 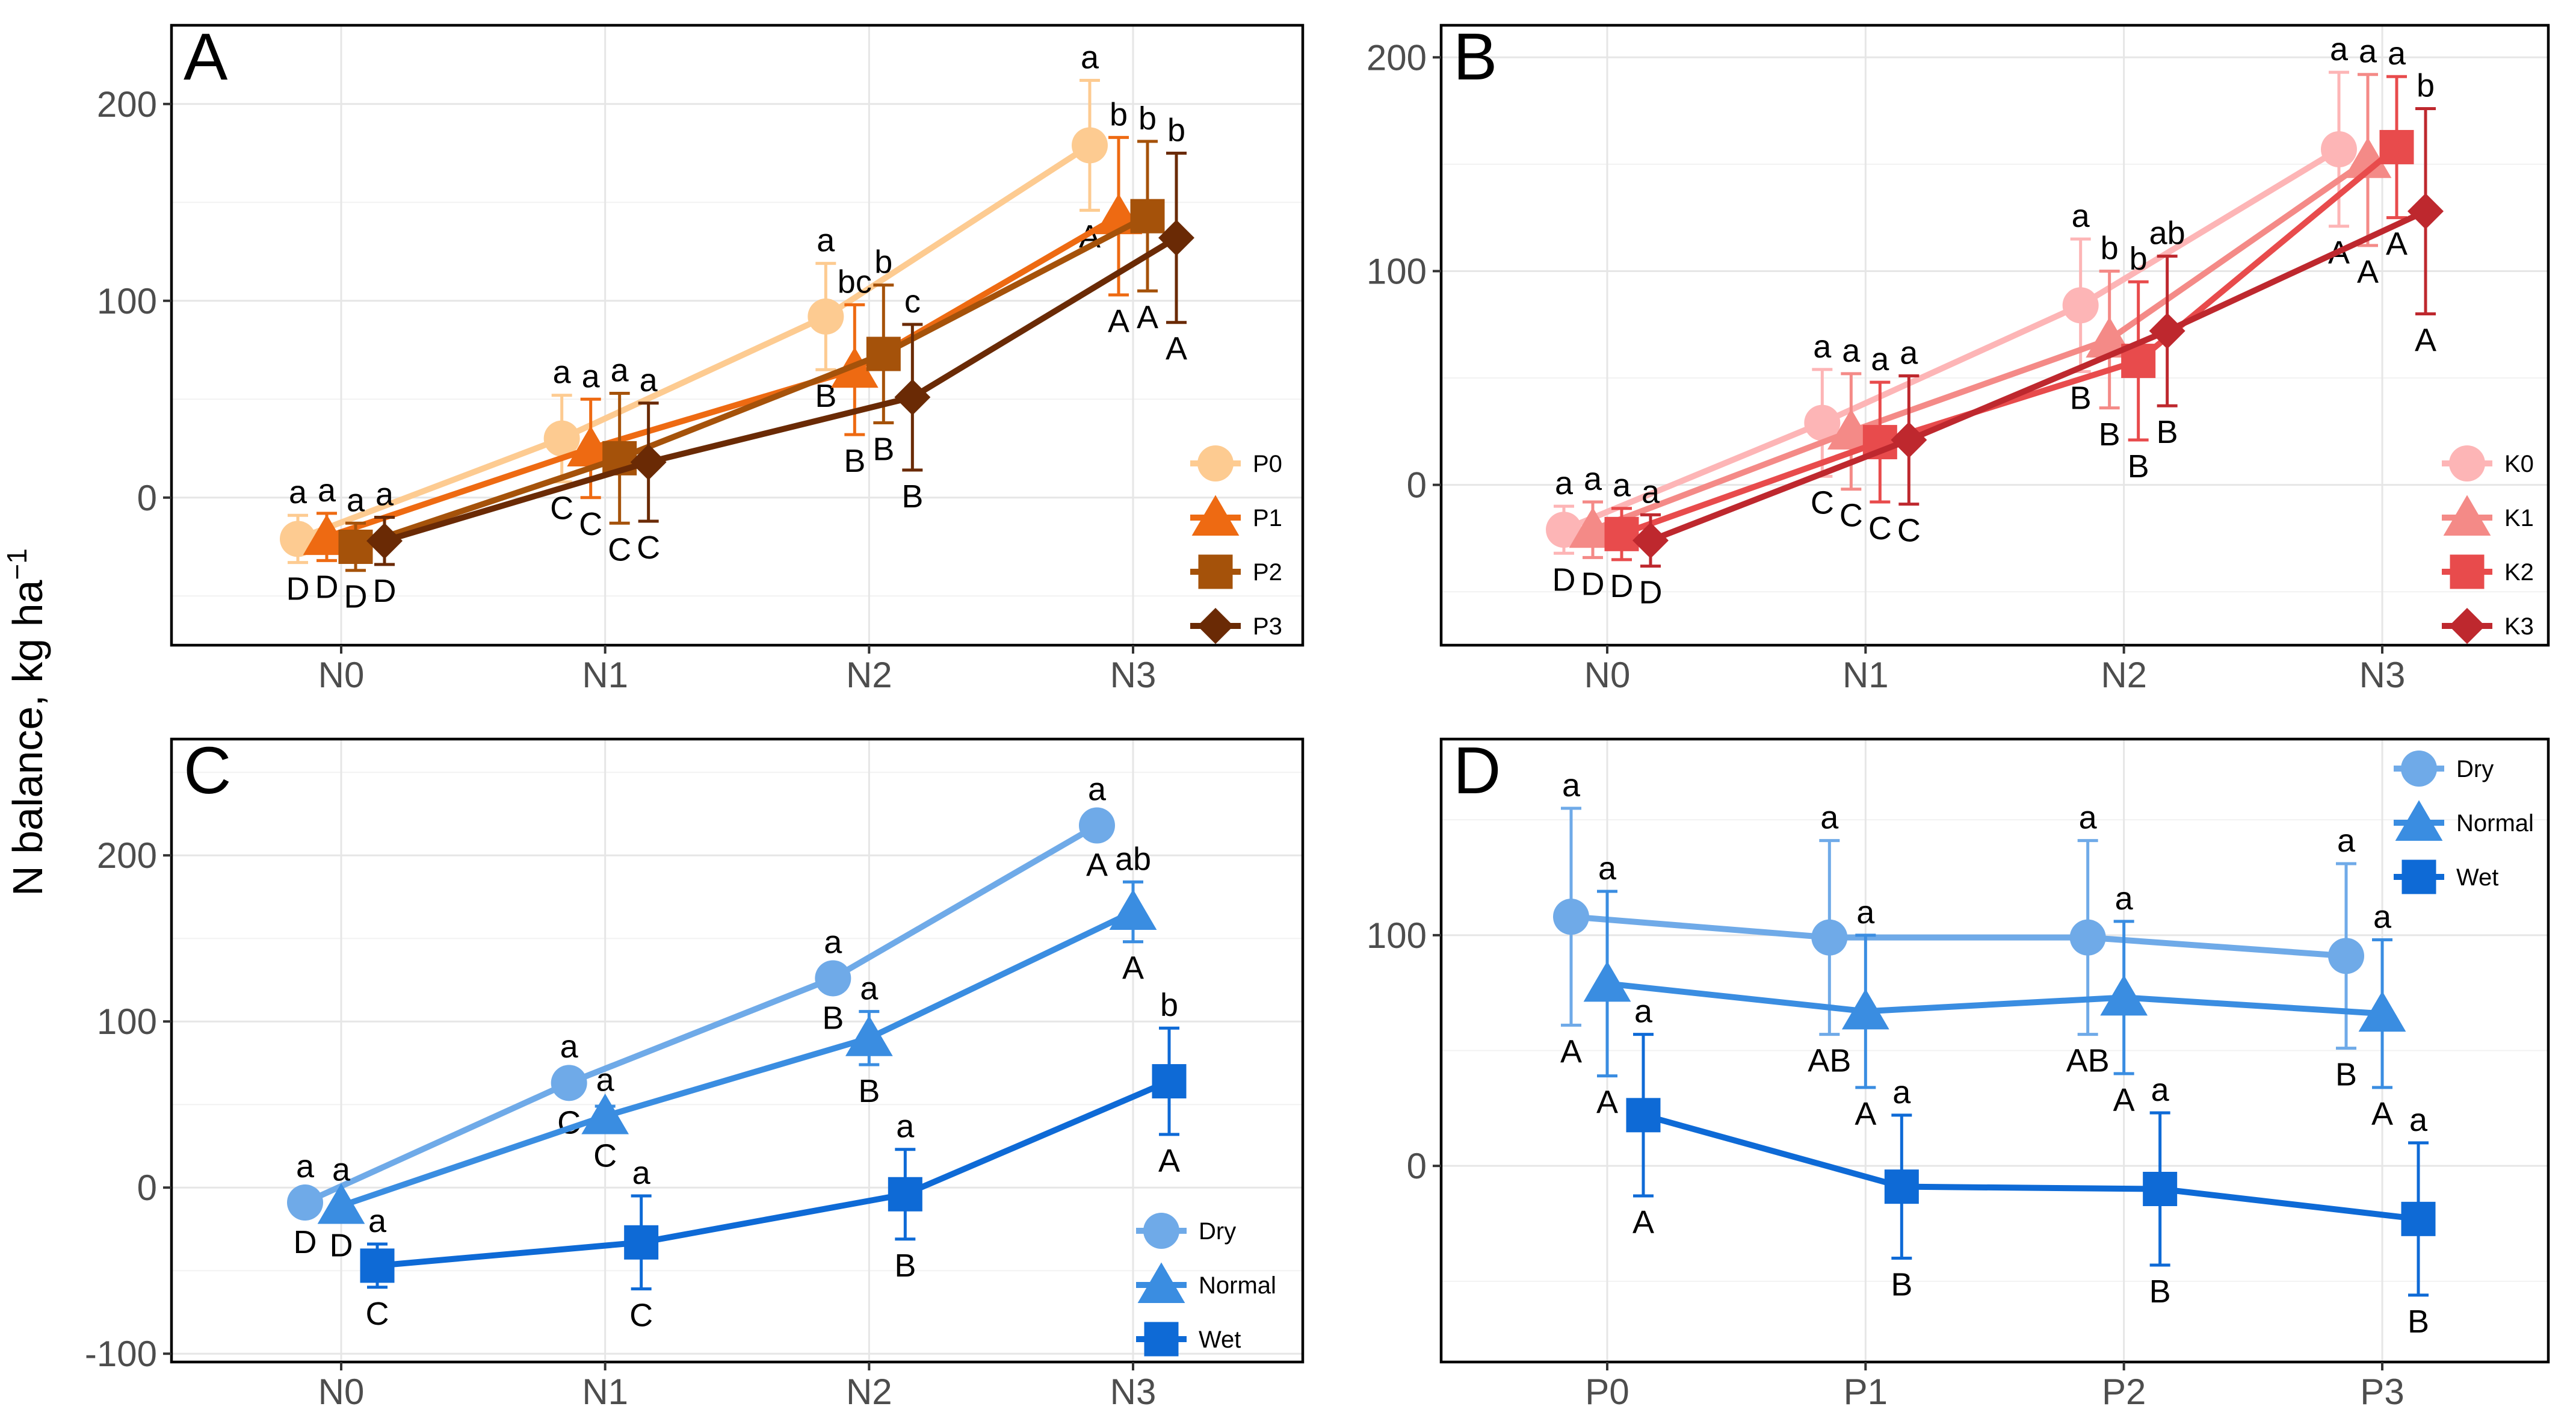 What do you see at coordinates (2475, 769) in the screenshot?
I see `legend-label: Dry` at bounding box center [2475, 769].